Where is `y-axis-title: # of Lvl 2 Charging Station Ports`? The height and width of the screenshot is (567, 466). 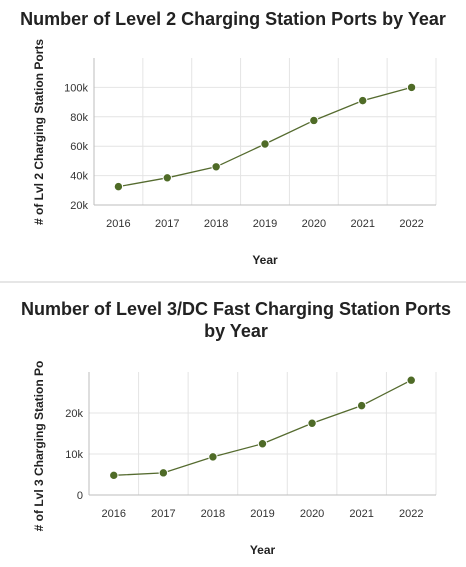
y-axis-title: # of Lvl 2 Charging Station Ports is located at coordinates (39, 132).